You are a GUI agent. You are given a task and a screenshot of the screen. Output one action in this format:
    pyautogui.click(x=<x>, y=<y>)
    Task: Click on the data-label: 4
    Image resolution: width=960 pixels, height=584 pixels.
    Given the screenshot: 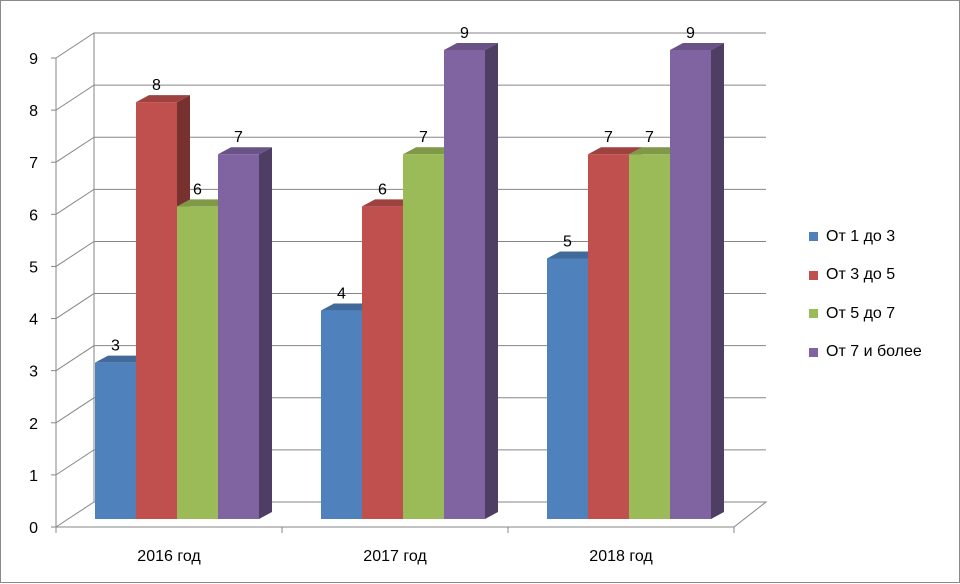 What is the action you would take?
    pyautogui.click(x=341, y=294)
    